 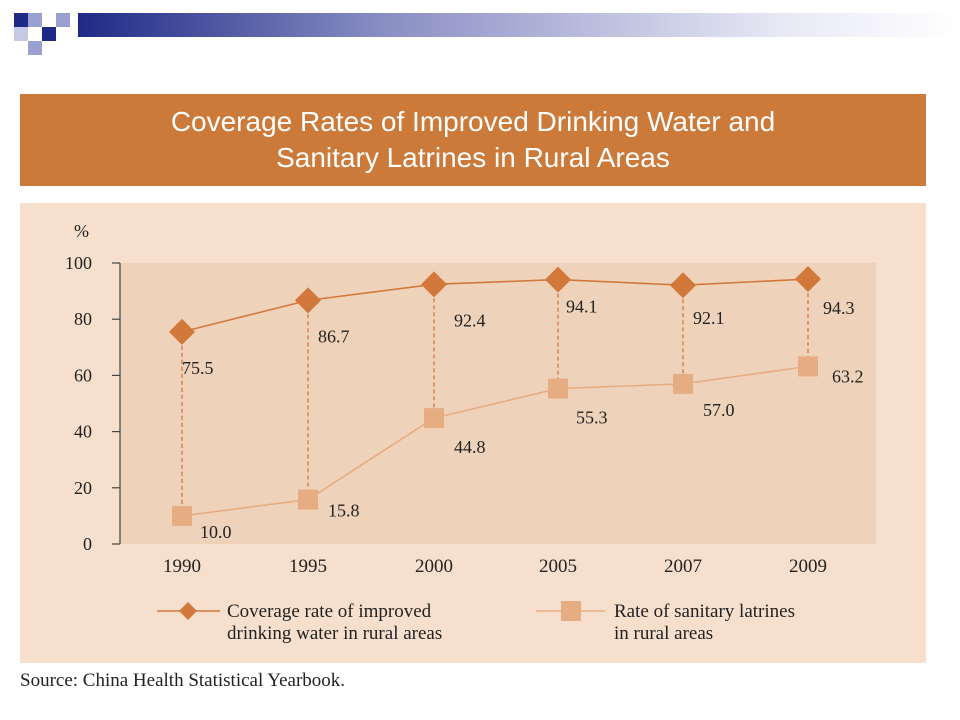 I want to click on slide-header-decoration, so click(x=480, y=30).